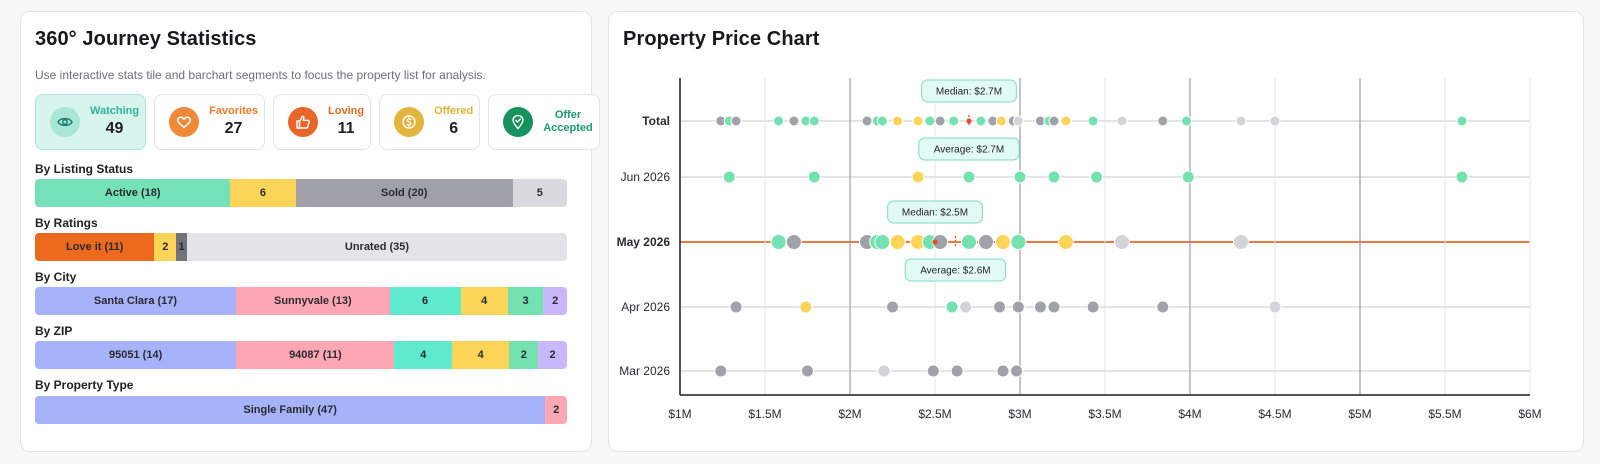  I want to click on row-label: May 2026, so click(644, 242).